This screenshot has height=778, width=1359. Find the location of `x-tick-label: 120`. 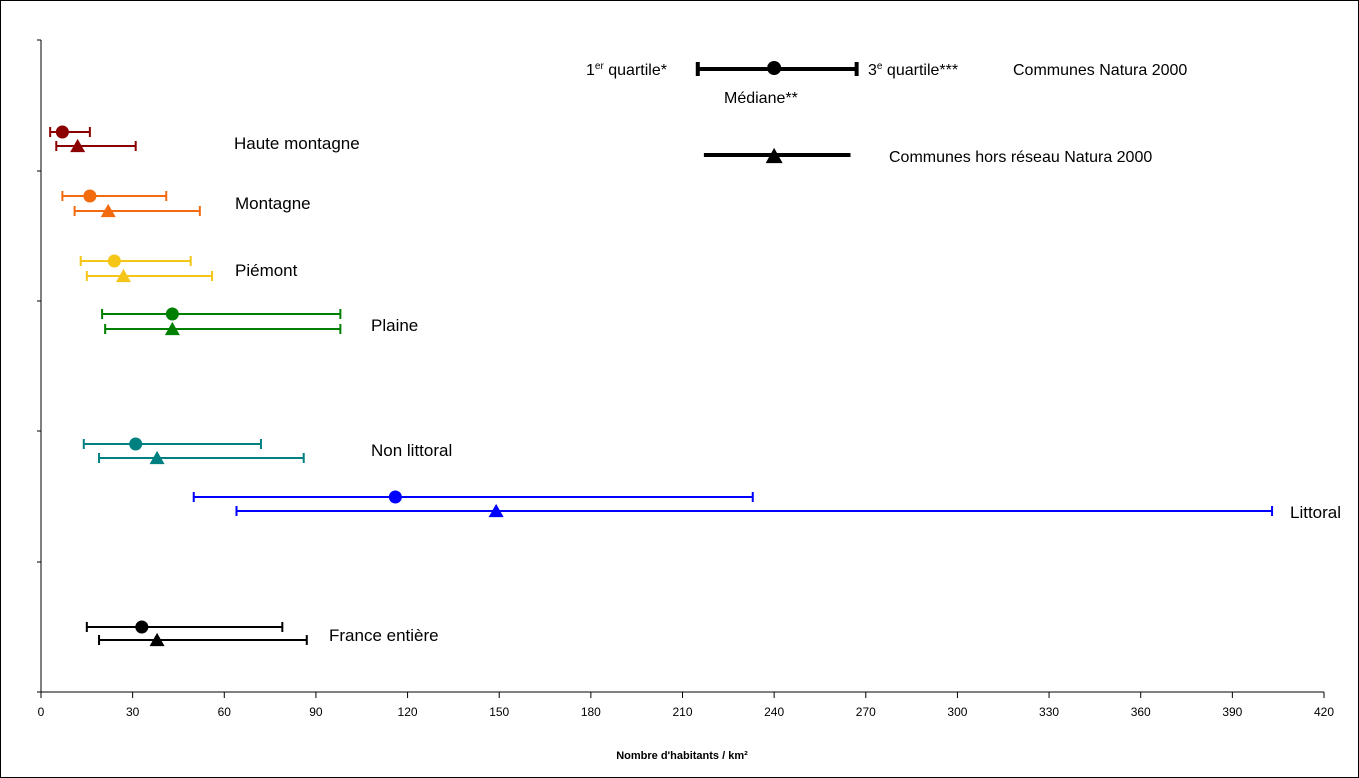

x-tick-label: 120 is located at coordinates (408, 712).